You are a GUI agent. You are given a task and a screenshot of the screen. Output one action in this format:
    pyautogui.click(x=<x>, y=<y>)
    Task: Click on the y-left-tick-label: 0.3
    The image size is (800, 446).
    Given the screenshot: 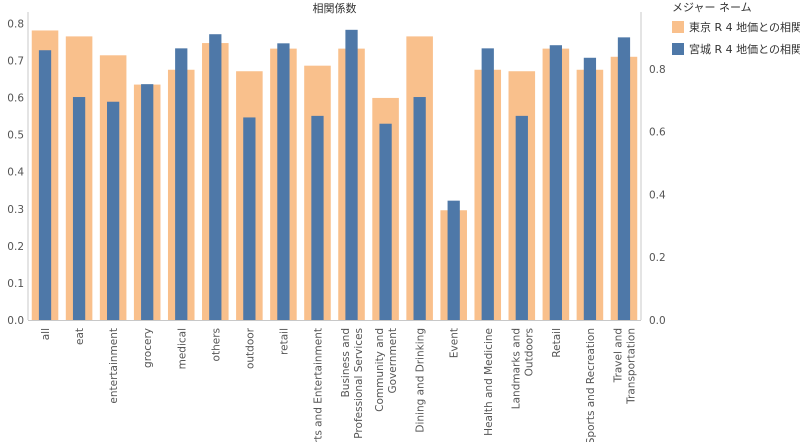 What is the action you would take?
    pyautogui.click(x=15, y=210)
    